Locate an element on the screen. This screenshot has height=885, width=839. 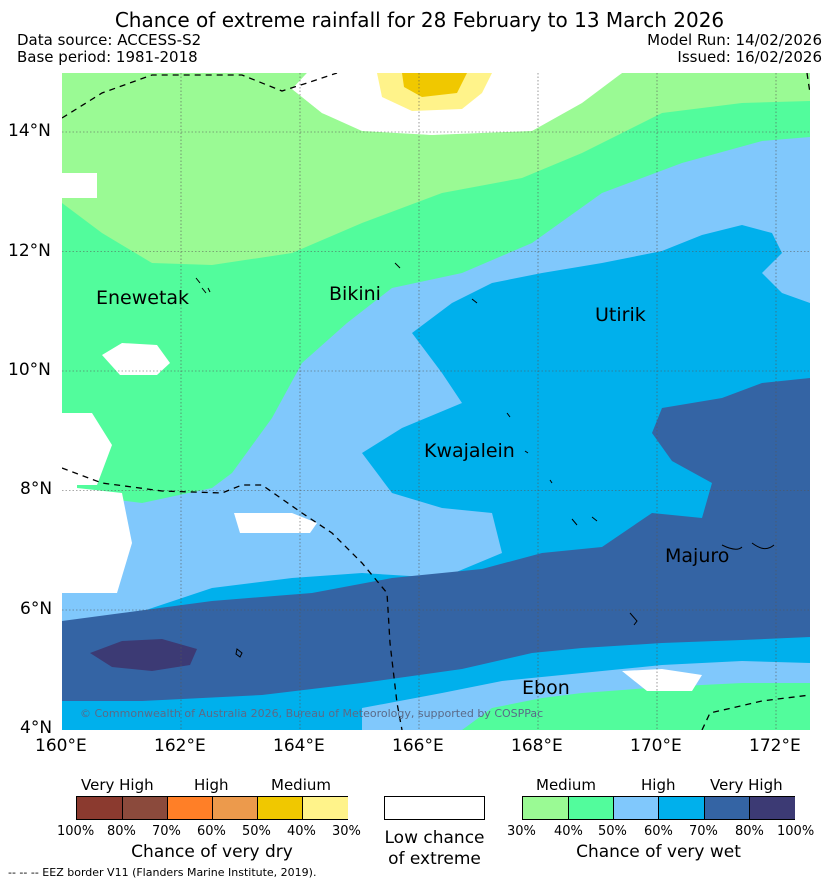
base-period: Base period: 1981-2018 is located at coordinates (107, 57).